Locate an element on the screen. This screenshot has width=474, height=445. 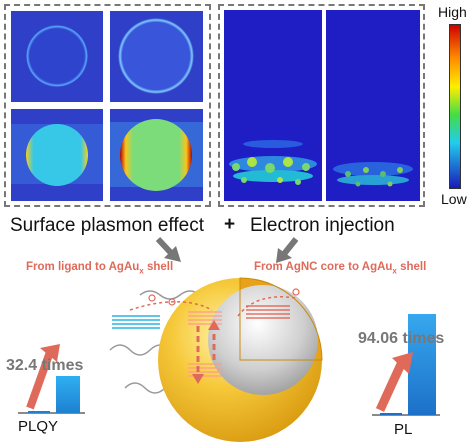
pl-chart is located at coordinates (406, 365).